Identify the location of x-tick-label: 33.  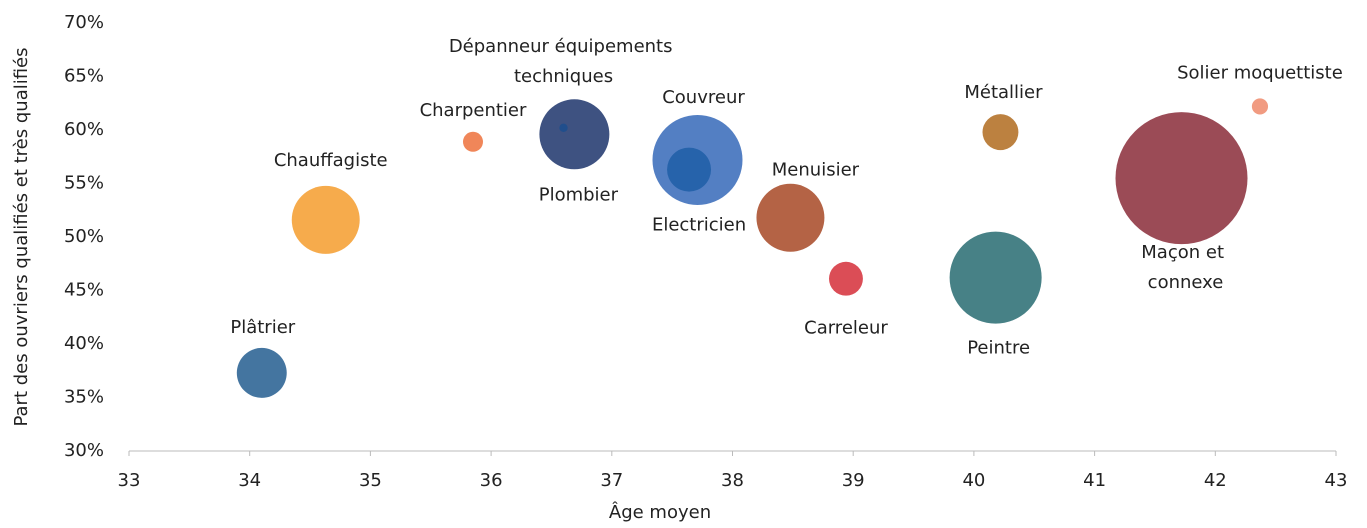
(129, 480).